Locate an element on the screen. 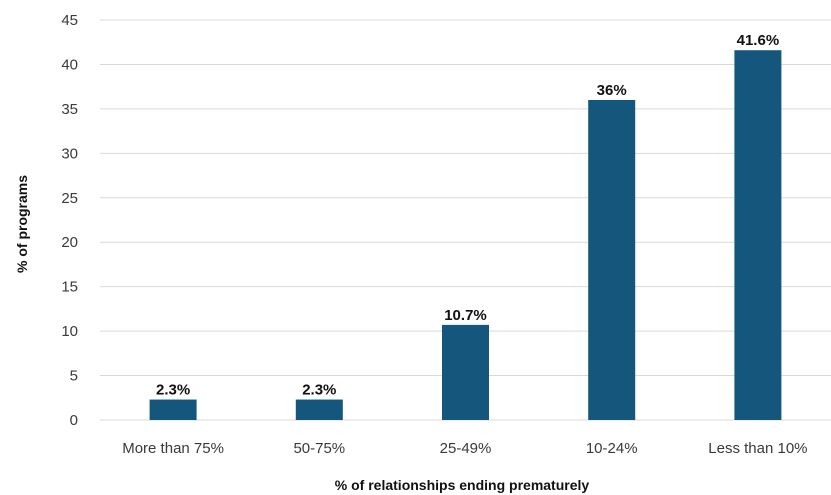 This screenshot has height=495, width=831. y-tick-label: 20 is located at coordinates (69, 242).